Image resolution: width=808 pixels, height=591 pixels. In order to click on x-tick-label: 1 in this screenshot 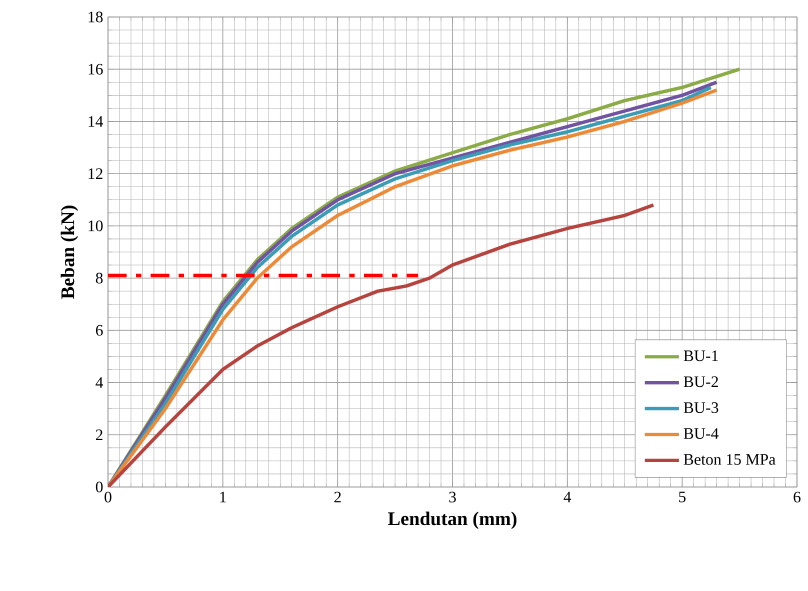, I will do `click(223, 497)`.